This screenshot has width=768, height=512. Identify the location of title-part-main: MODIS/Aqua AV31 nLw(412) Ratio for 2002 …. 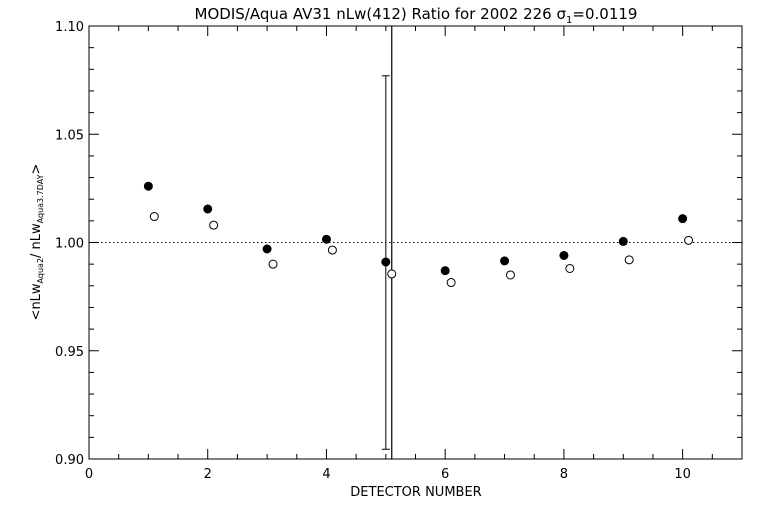
(381, 14).